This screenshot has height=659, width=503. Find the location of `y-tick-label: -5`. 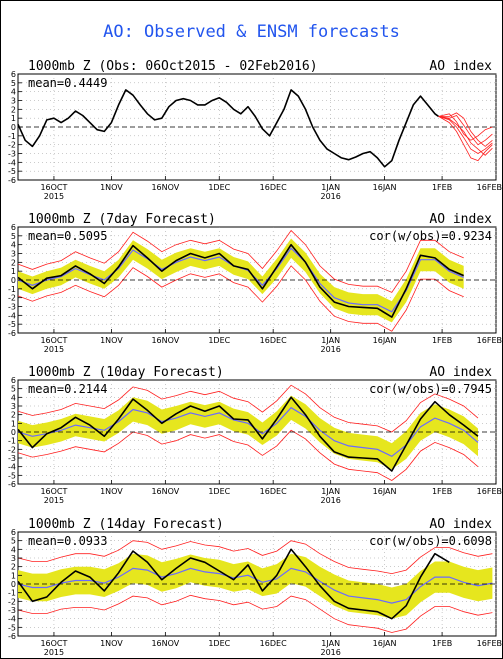

y-tick-label: -5 is located at coordinates (12, 171).